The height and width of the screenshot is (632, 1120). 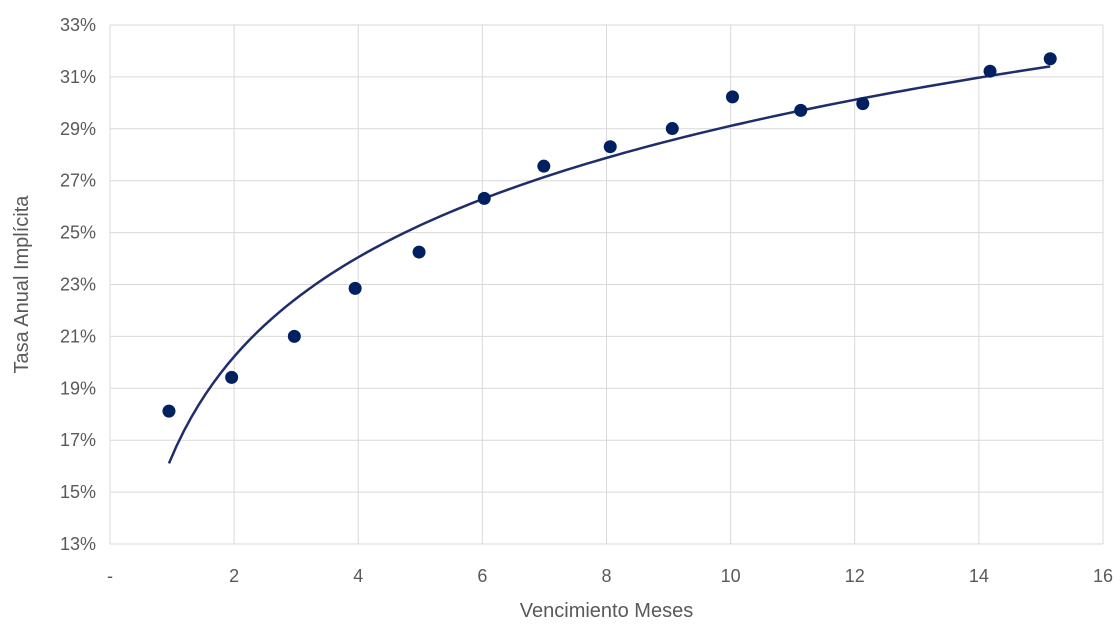 I want to click on y-tick-label: 21%, so click(x=78, y=336).